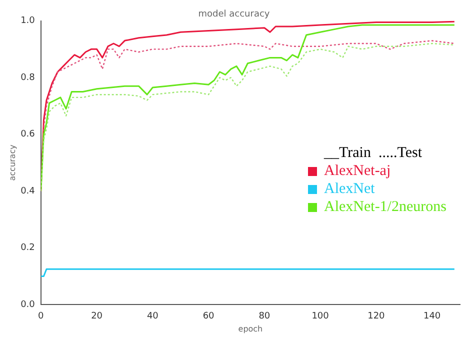  I want to click on legend-label: AlexNet-aj, so click(357, 171).